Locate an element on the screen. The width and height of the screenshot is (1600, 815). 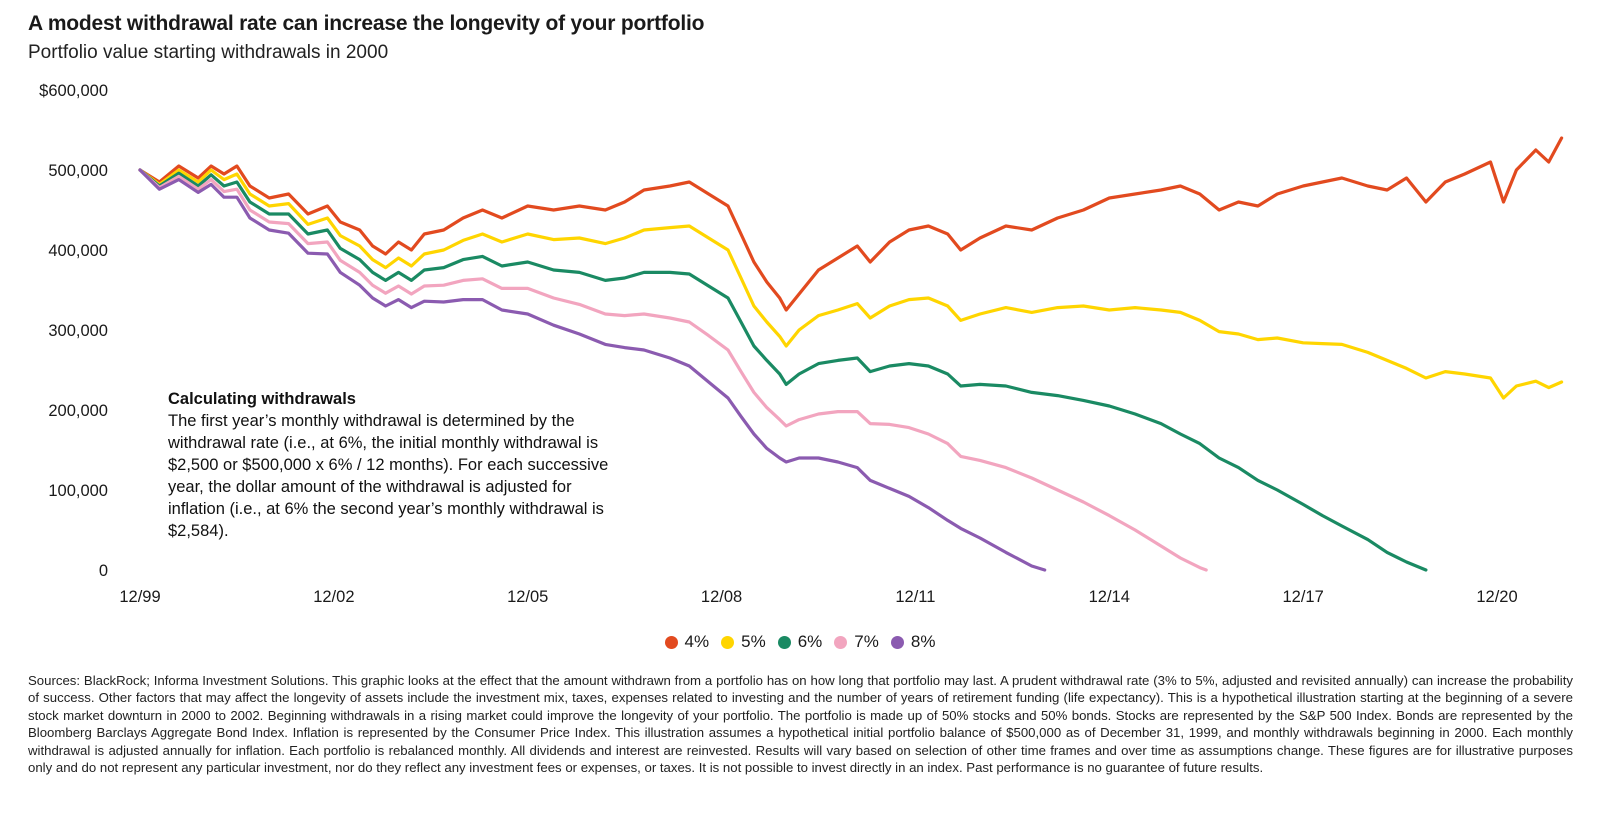
legend-item-8pct: 8% is located at coordinates (913, 642).